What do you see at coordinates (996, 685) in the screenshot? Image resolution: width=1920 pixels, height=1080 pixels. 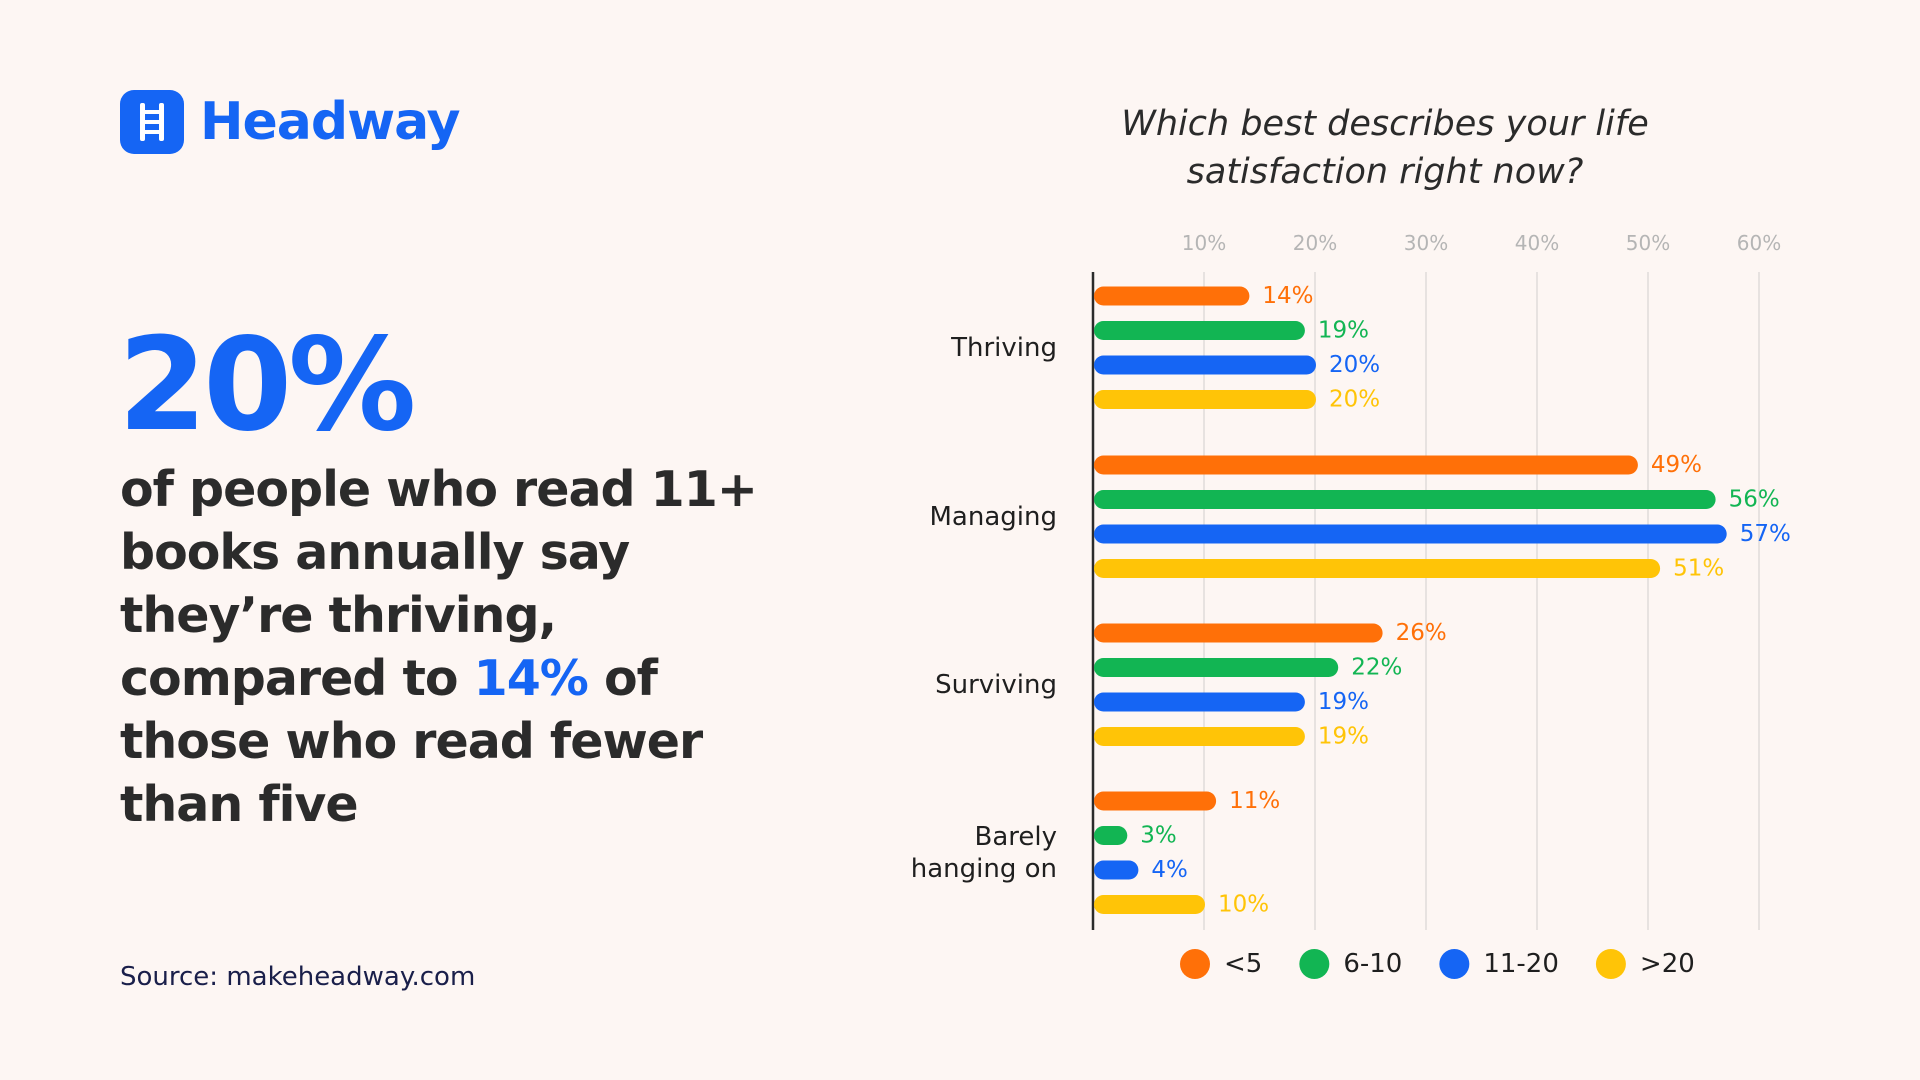 I see `category-label: Surviving` at bounding box center [996, 685].